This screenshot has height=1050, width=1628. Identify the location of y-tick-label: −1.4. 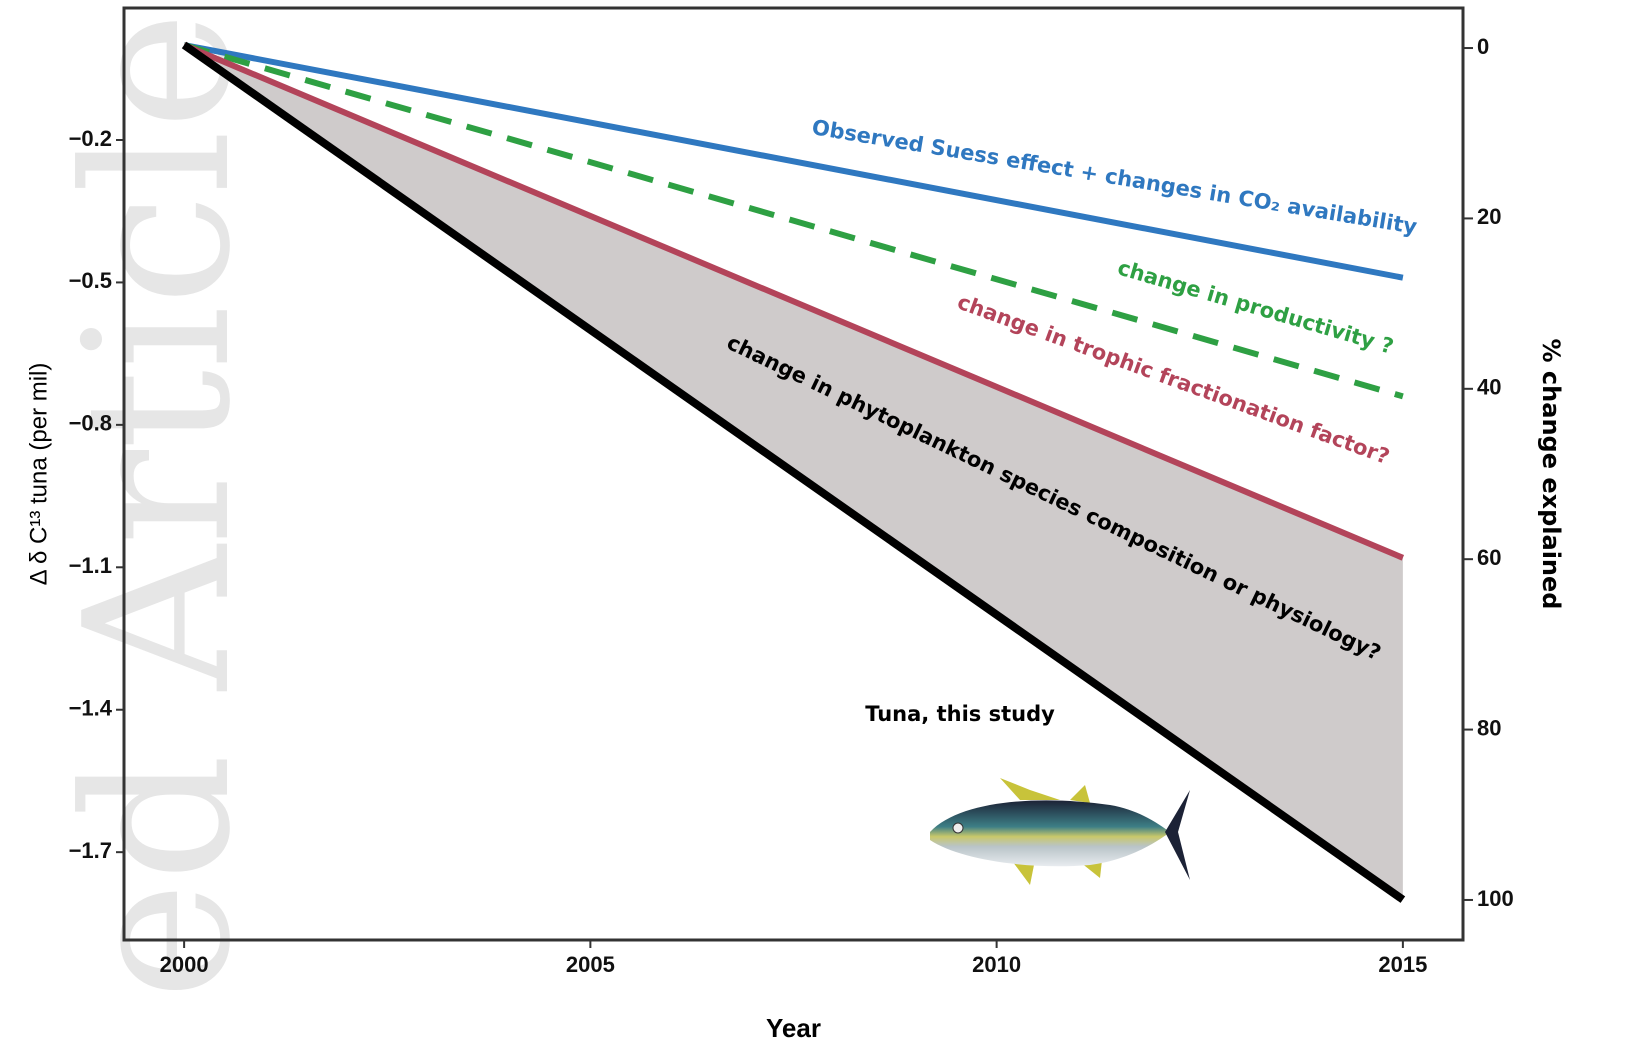
(91, 708).